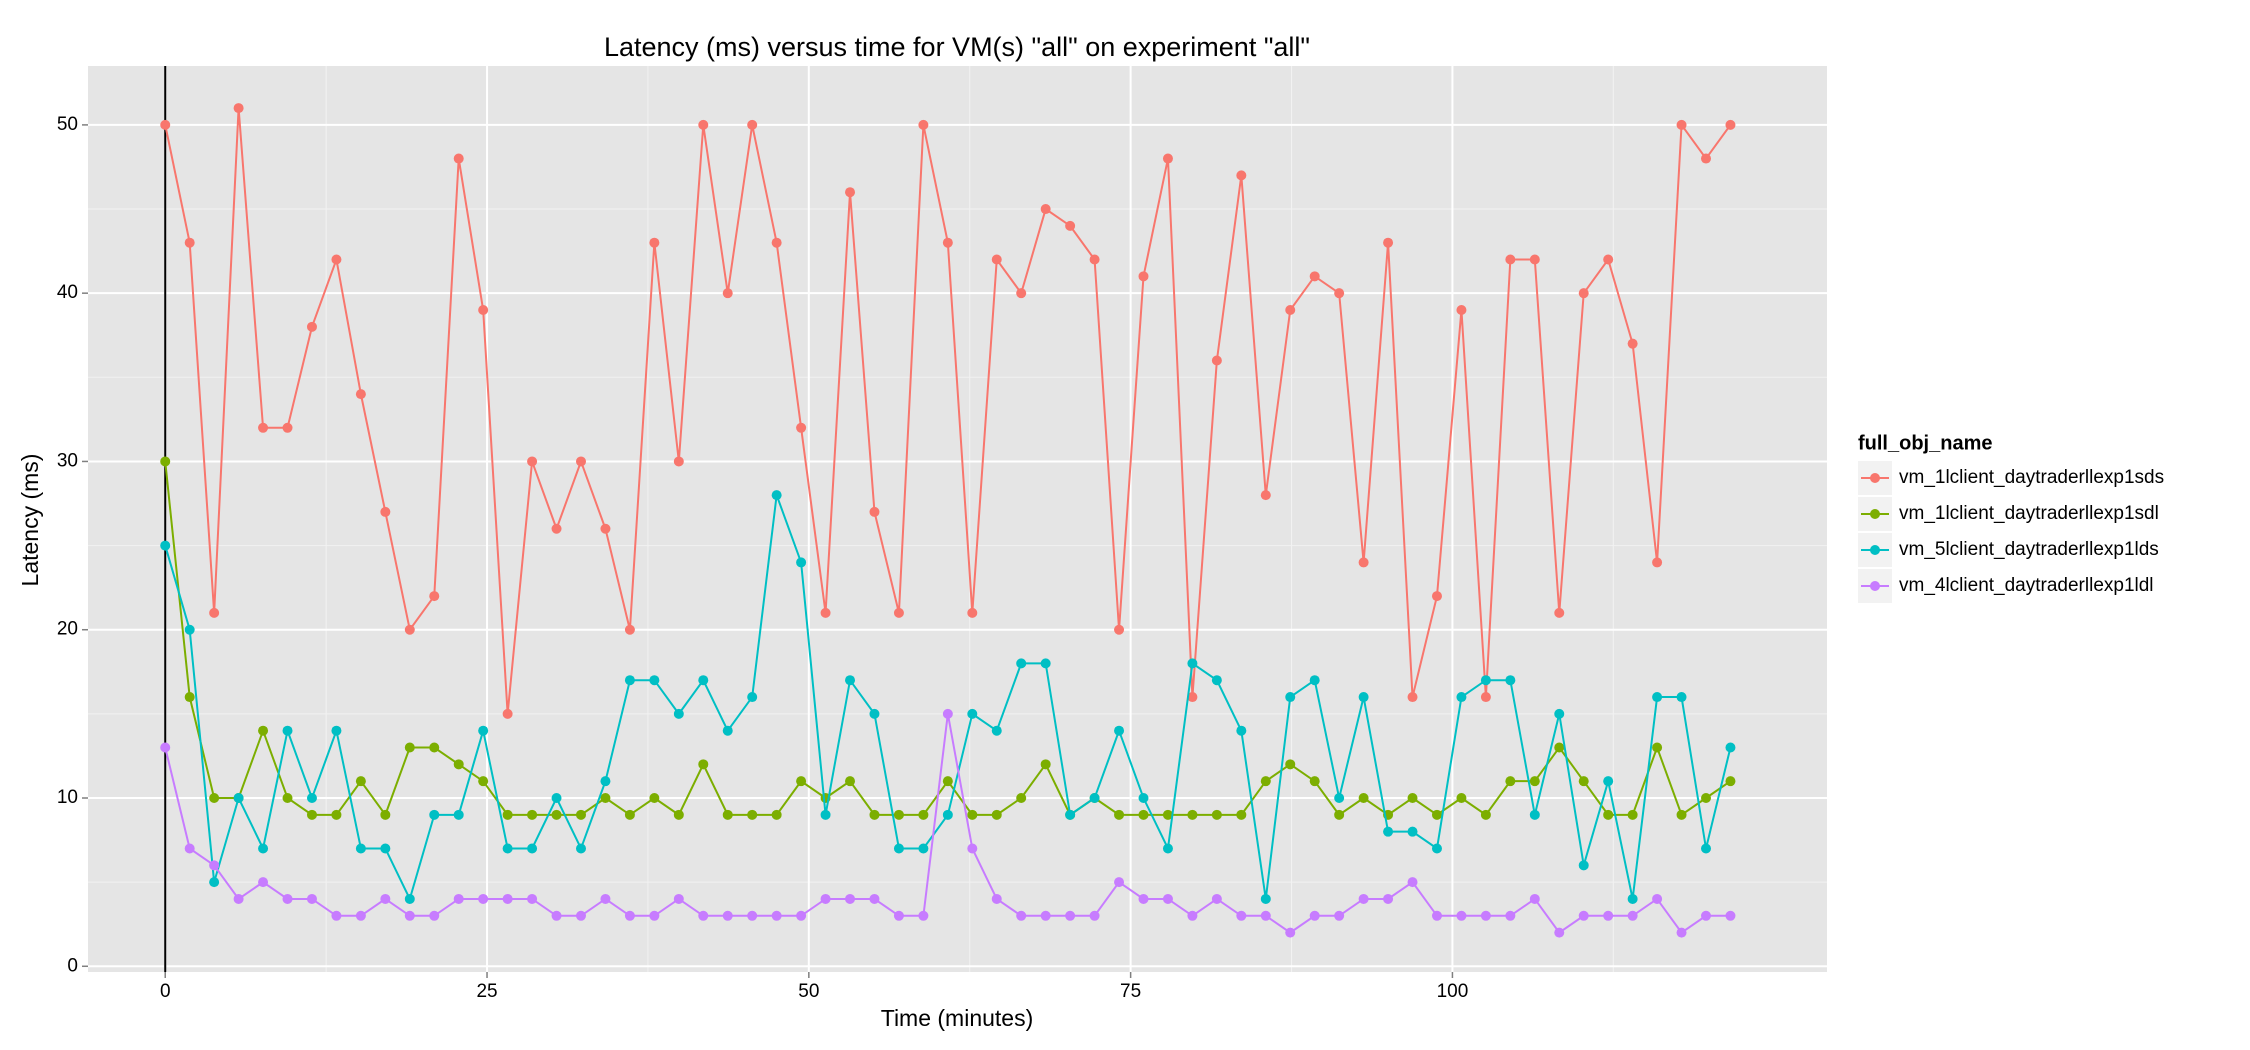  What do you see at coordinates (2031, 477) in the screenshot?
I see `legend-label: vm_1lclient_daytraderllexp1sds` at bounding box center [2031, 477].